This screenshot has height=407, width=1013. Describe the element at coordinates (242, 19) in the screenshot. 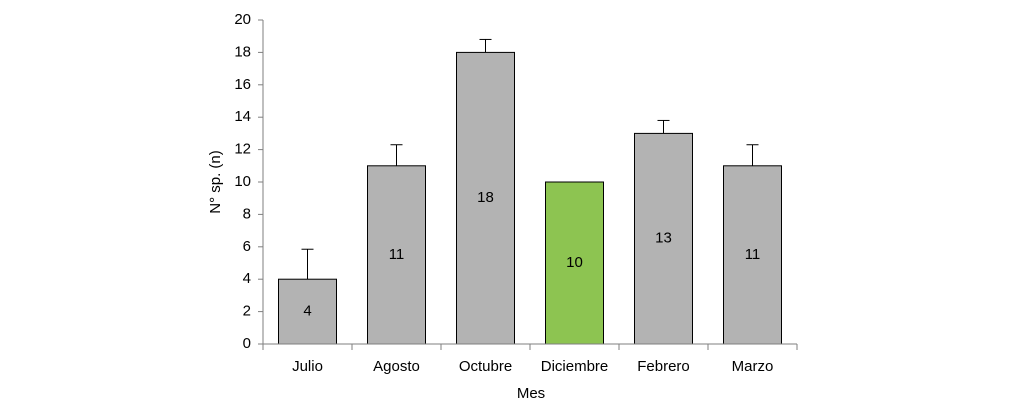

I see `y-tick-label: 20` at that location.